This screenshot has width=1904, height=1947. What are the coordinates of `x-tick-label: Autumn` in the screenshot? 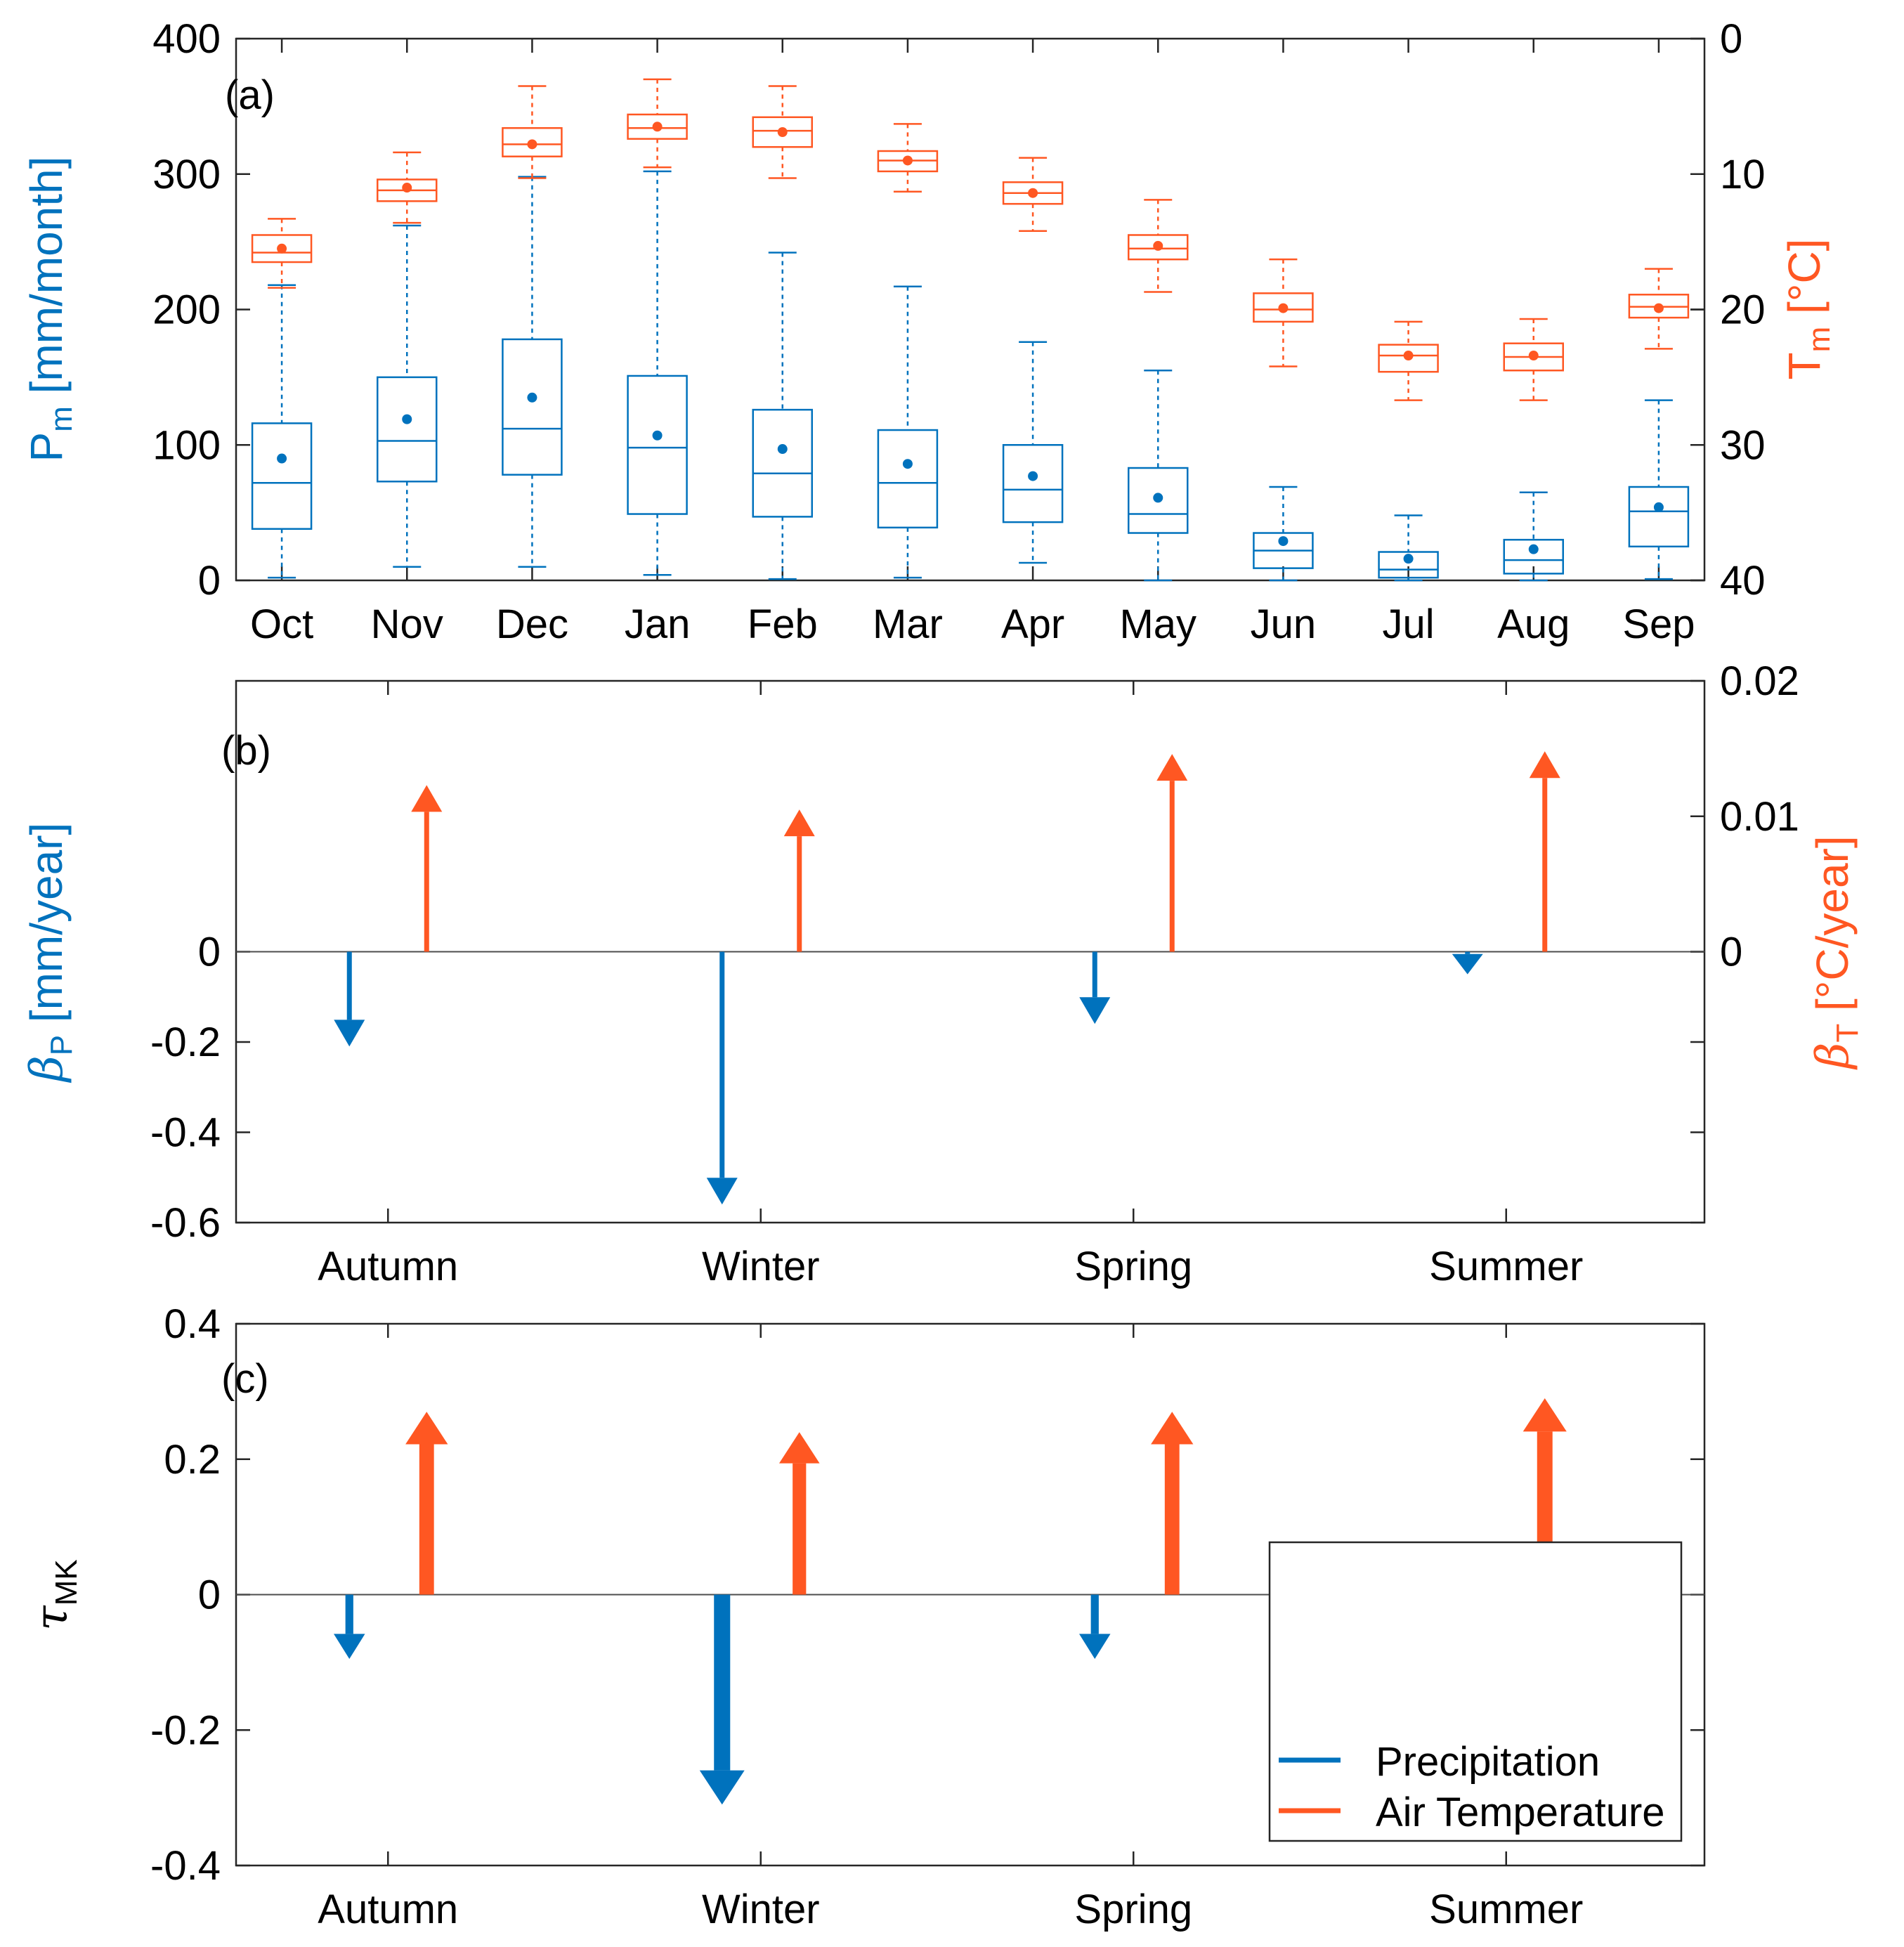 It's located at (388, 1909).